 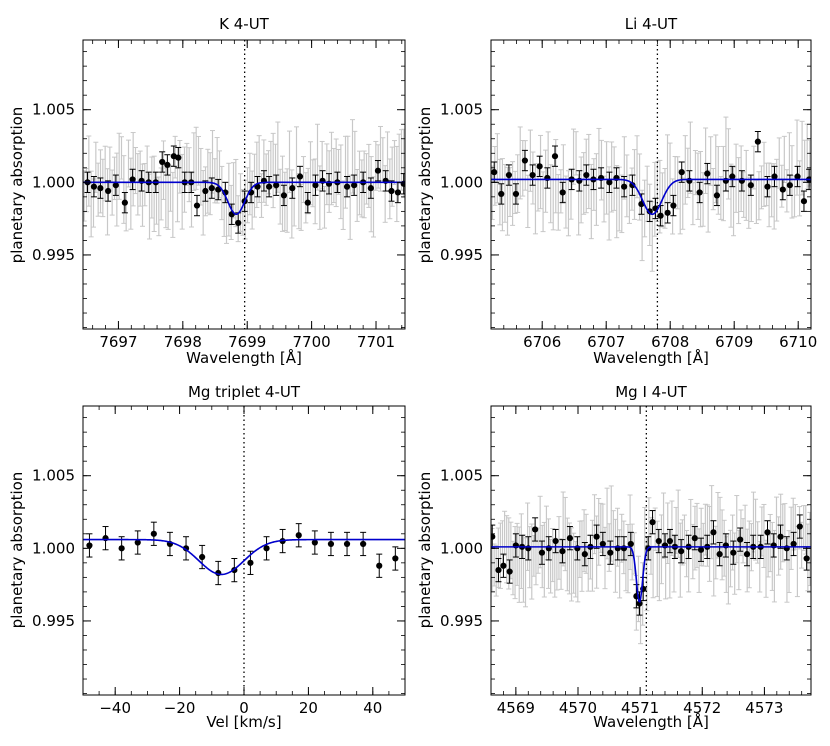 I want to click on x-tick-label: 4572, so click(x=702, y=708).